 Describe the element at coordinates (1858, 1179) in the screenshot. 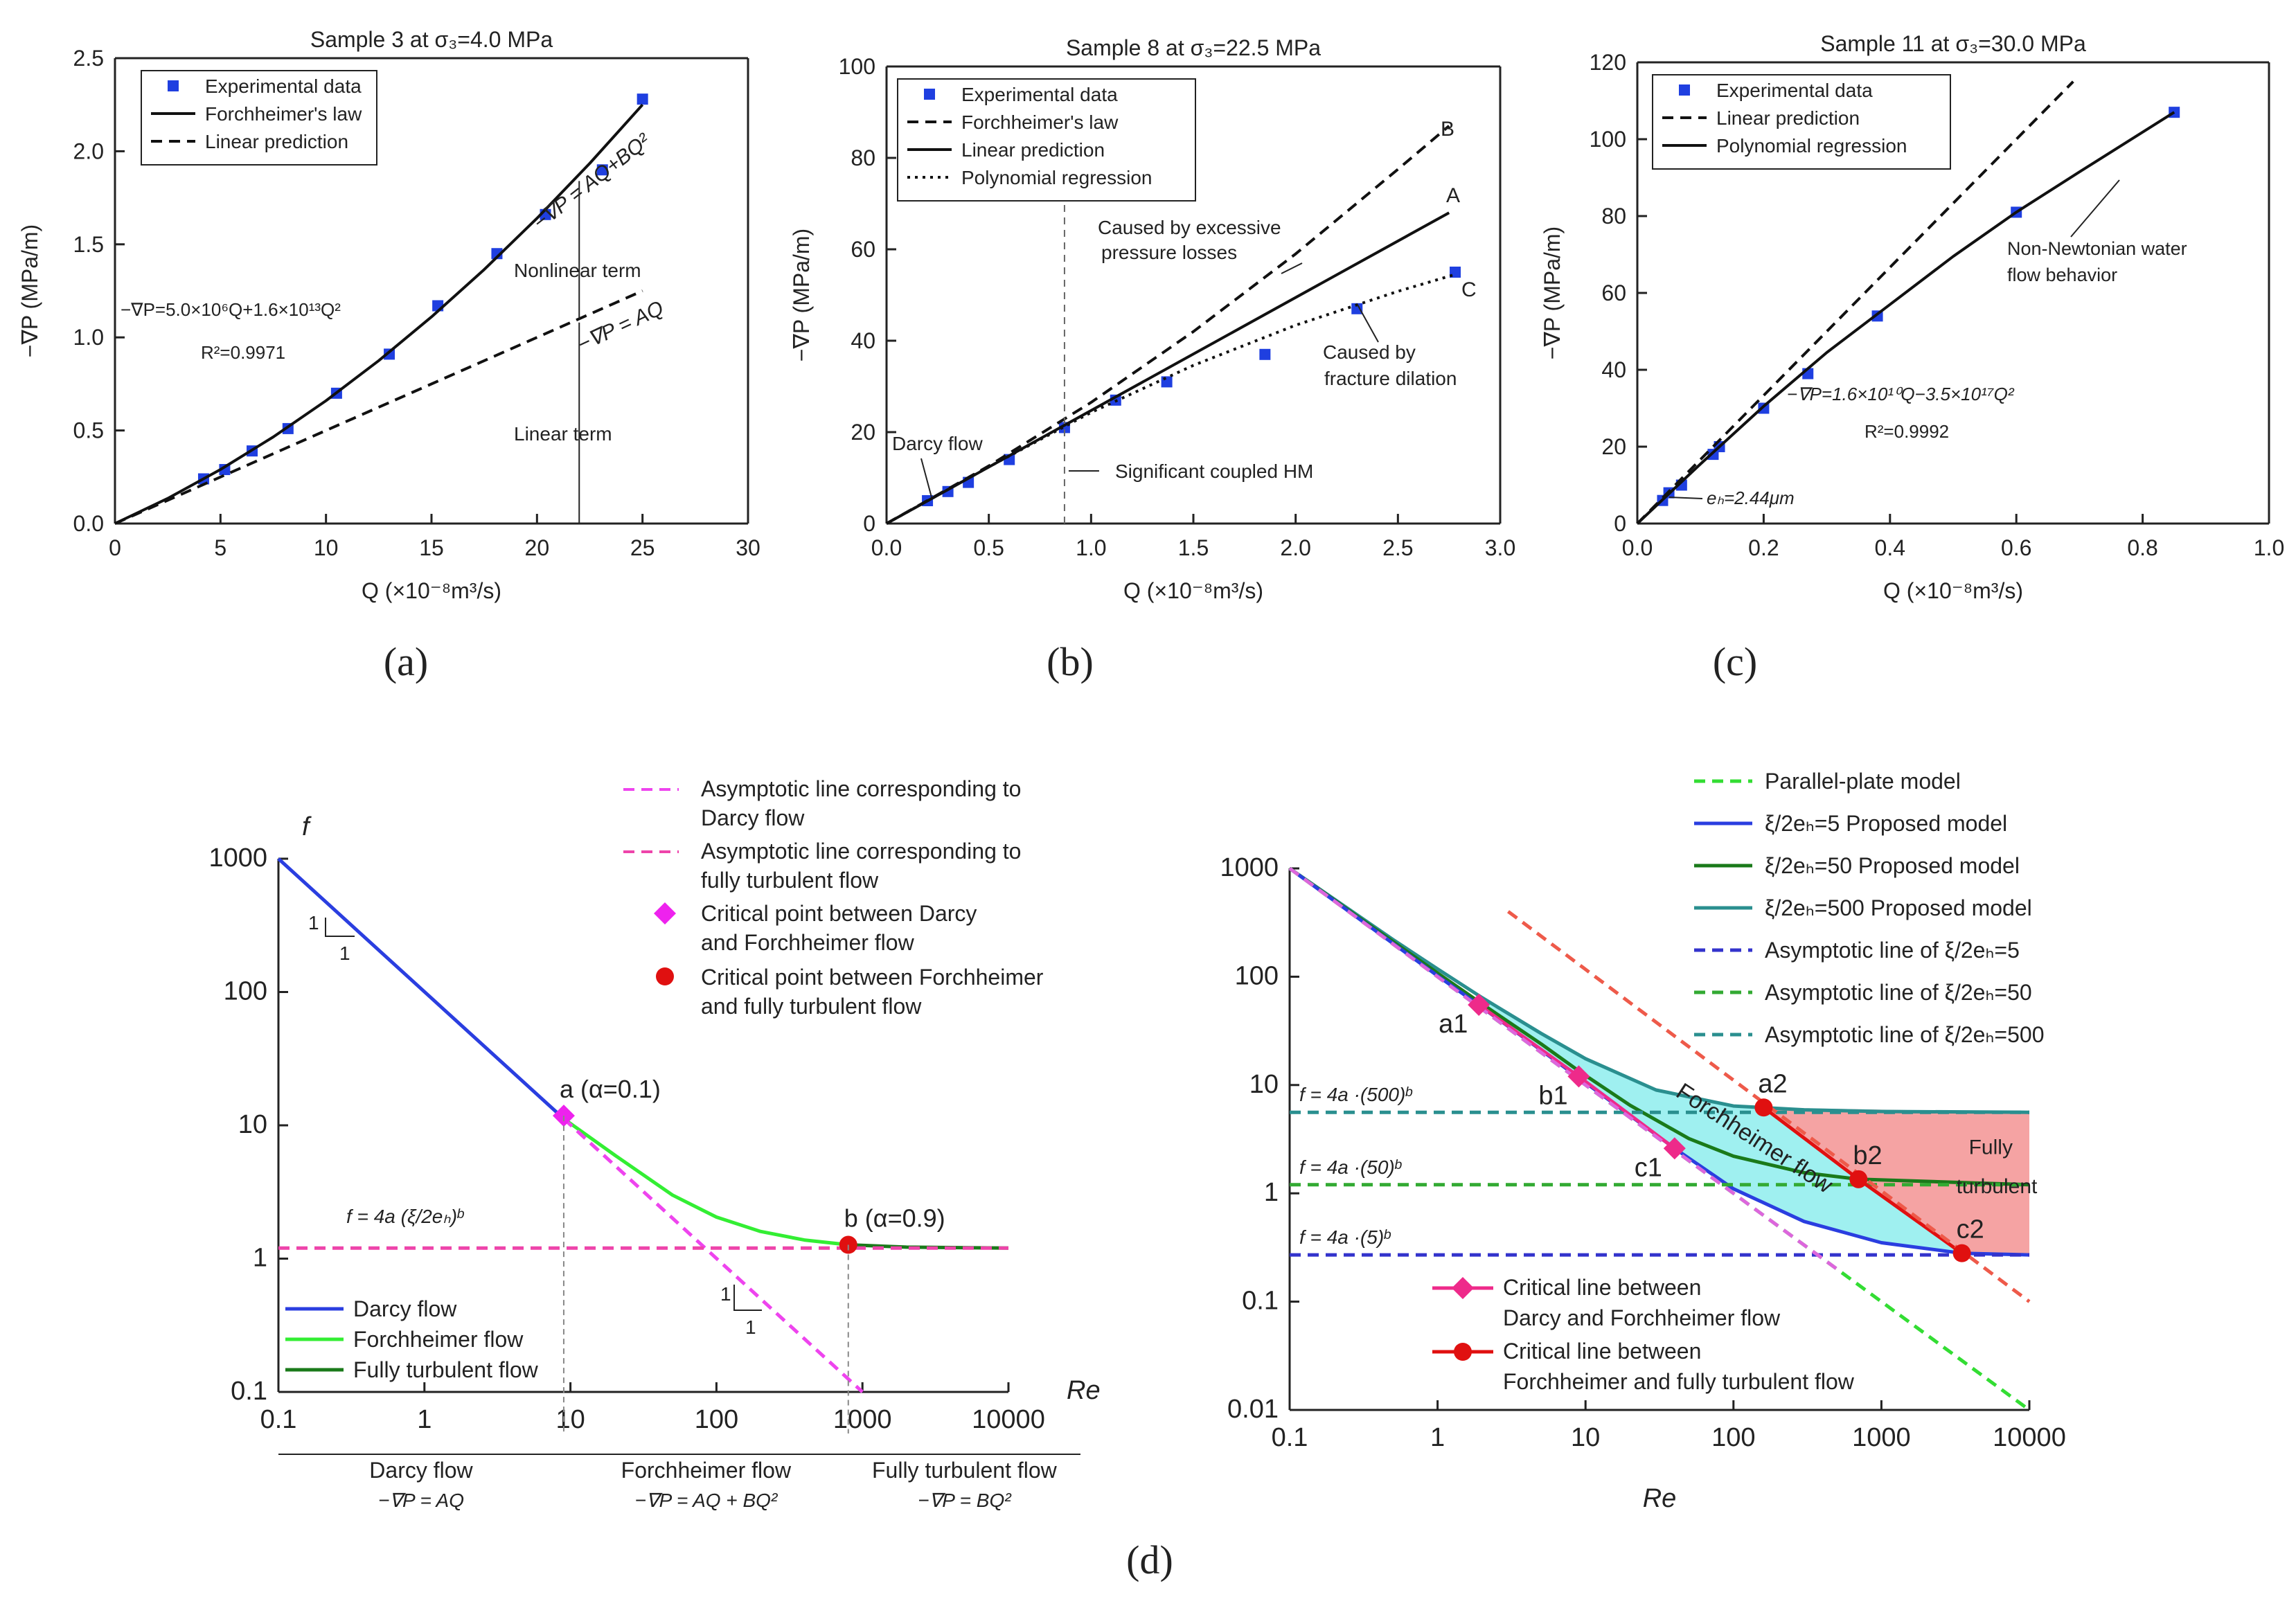

I see `critical-point-b2` at that location.